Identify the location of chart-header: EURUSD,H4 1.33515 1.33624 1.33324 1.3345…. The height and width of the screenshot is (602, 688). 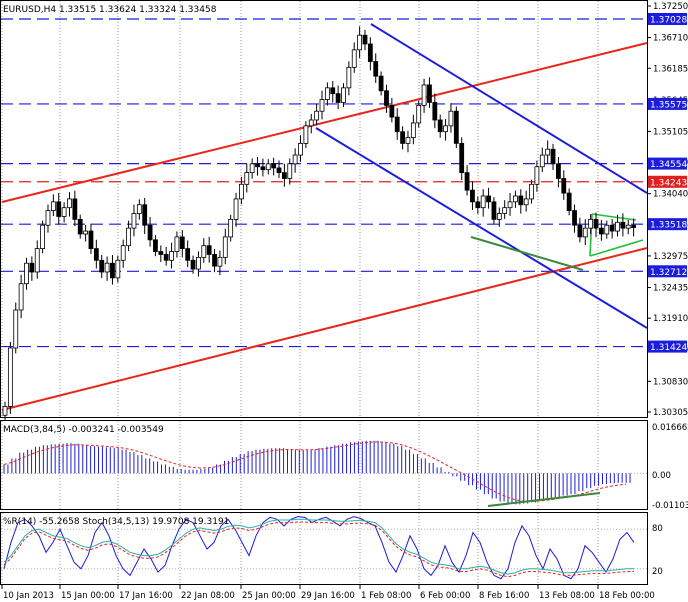
(110, 10).